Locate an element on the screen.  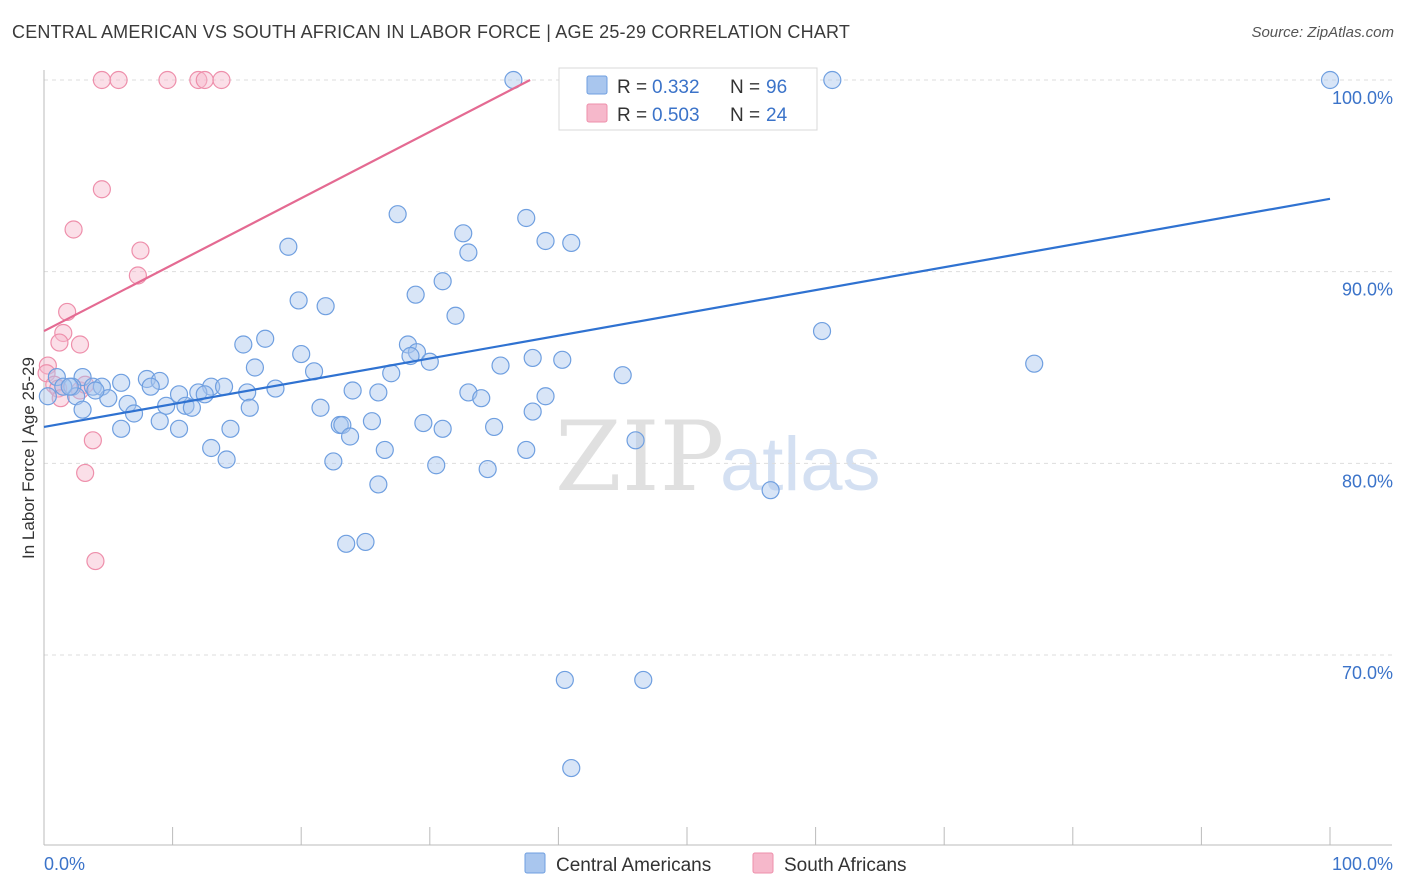
y-tick-labels: 70.0% 80.0% 90.0% 100.0% is located at coordinates (1362, 385).